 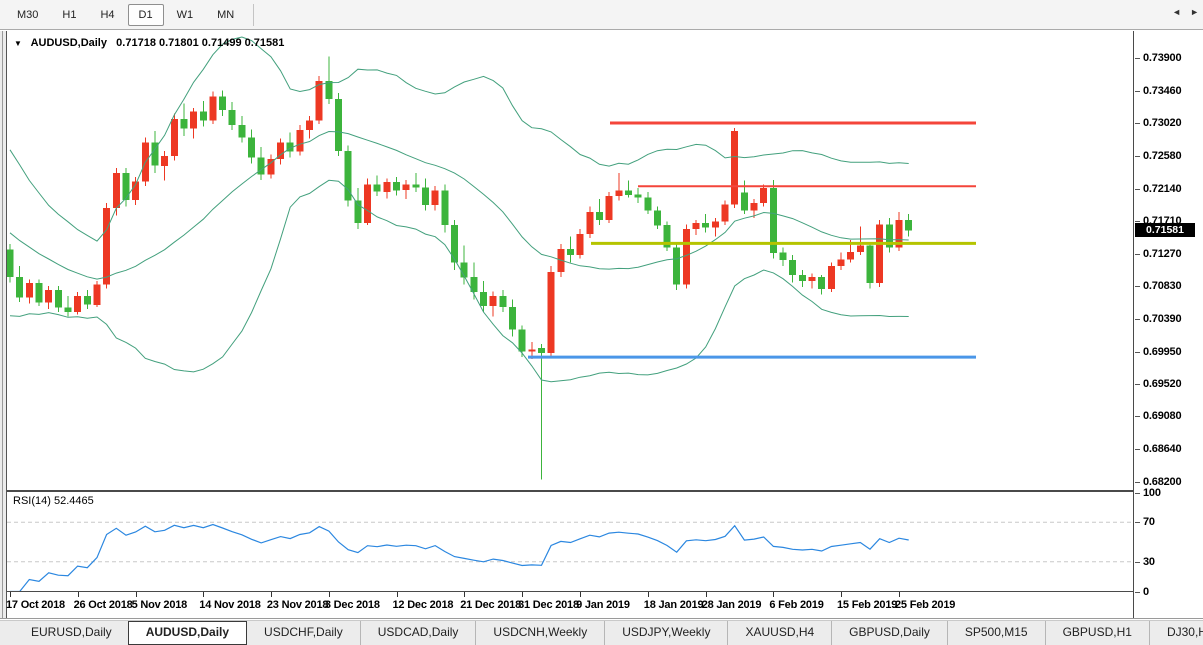 I want to click on rsi-tick-label: 30, so click(x=1149, y=561).